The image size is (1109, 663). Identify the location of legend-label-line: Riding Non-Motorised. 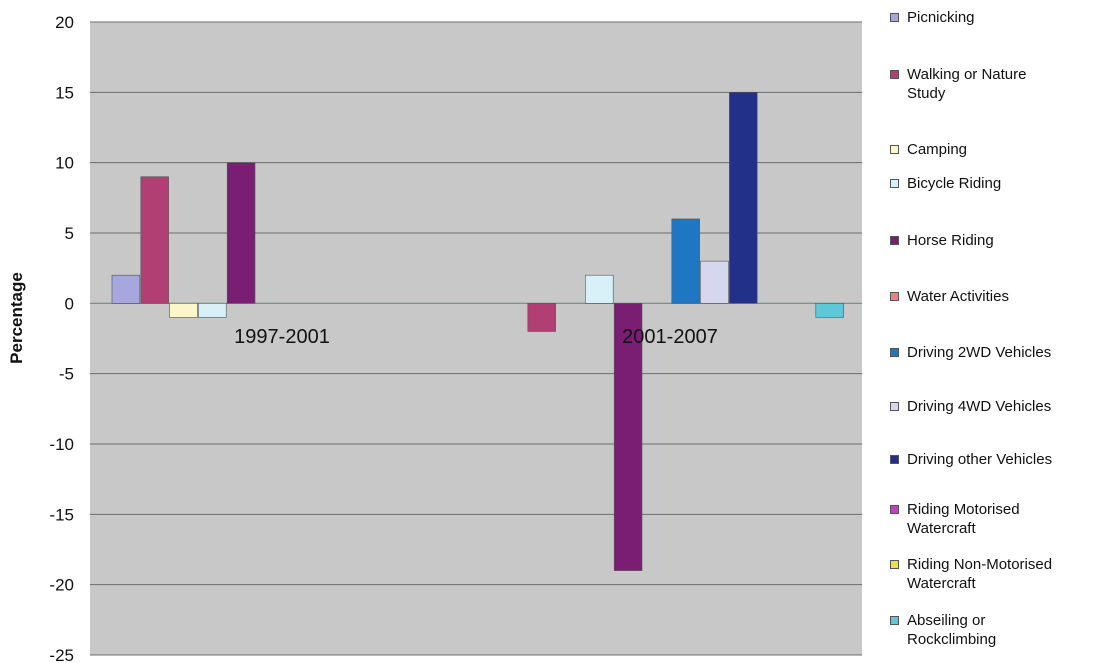
(980, 564).